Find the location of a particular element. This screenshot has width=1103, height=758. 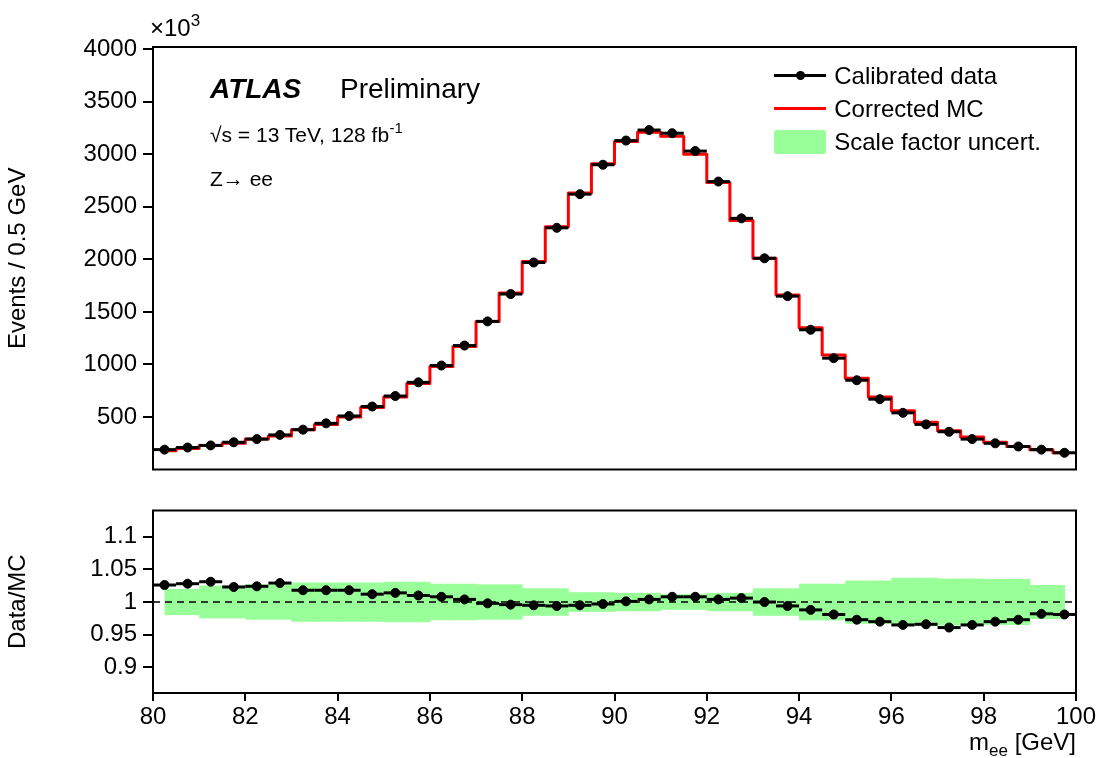

y-tick-label: 1 is located at coordinates (130, 600).